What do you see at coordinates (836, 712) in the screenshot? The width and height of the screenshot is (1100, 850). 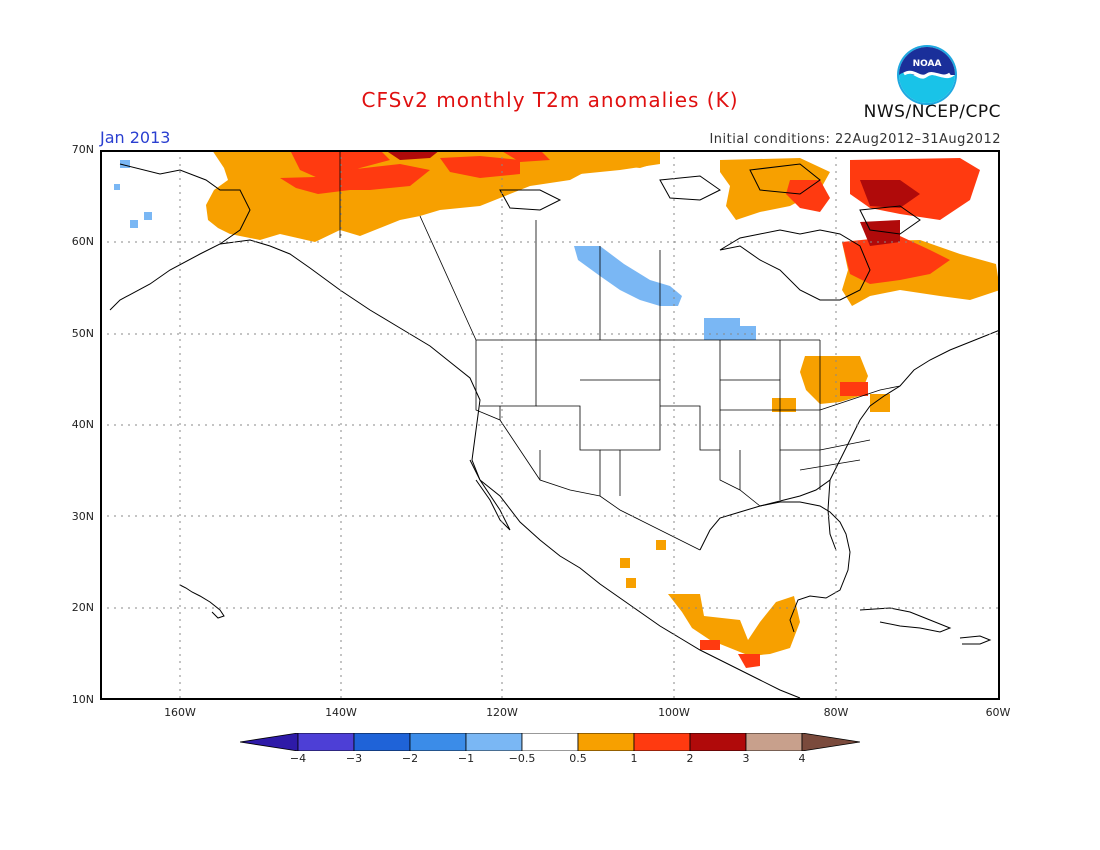 I see `lon-label: 80W` at bounding box center [836, 712].